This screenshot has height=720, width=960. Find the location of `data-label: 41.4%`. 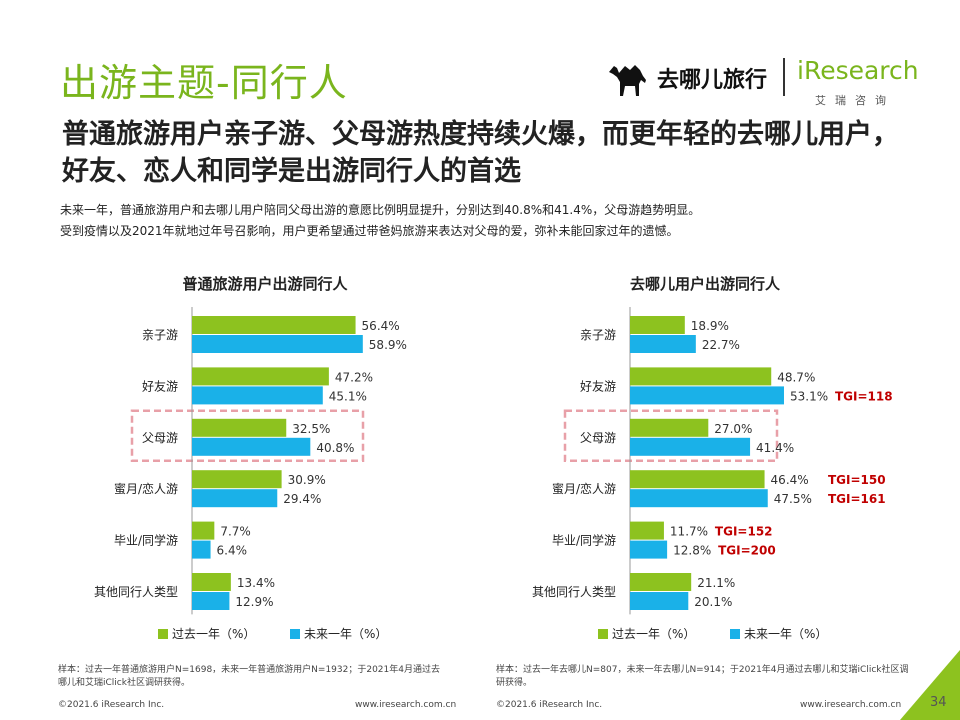

data-label: 41.4% is located at coordinates (775, 448).